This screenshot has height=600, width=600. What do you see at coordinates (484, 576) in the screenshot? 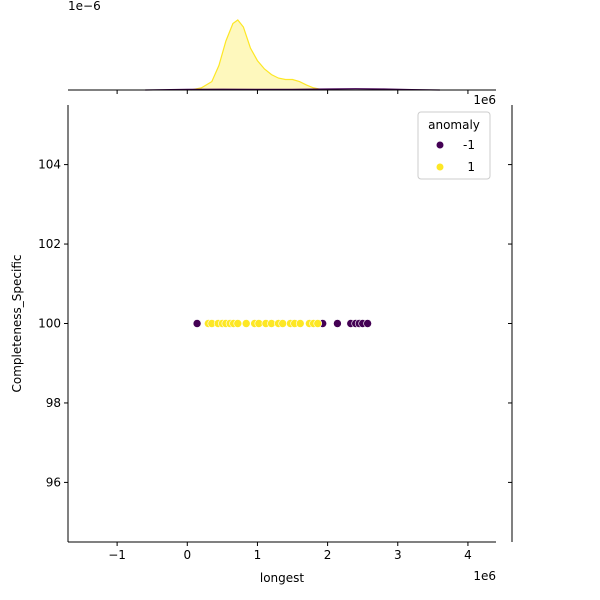
I see `x-offset-text: 1e6` at bounding box center [484, 576].